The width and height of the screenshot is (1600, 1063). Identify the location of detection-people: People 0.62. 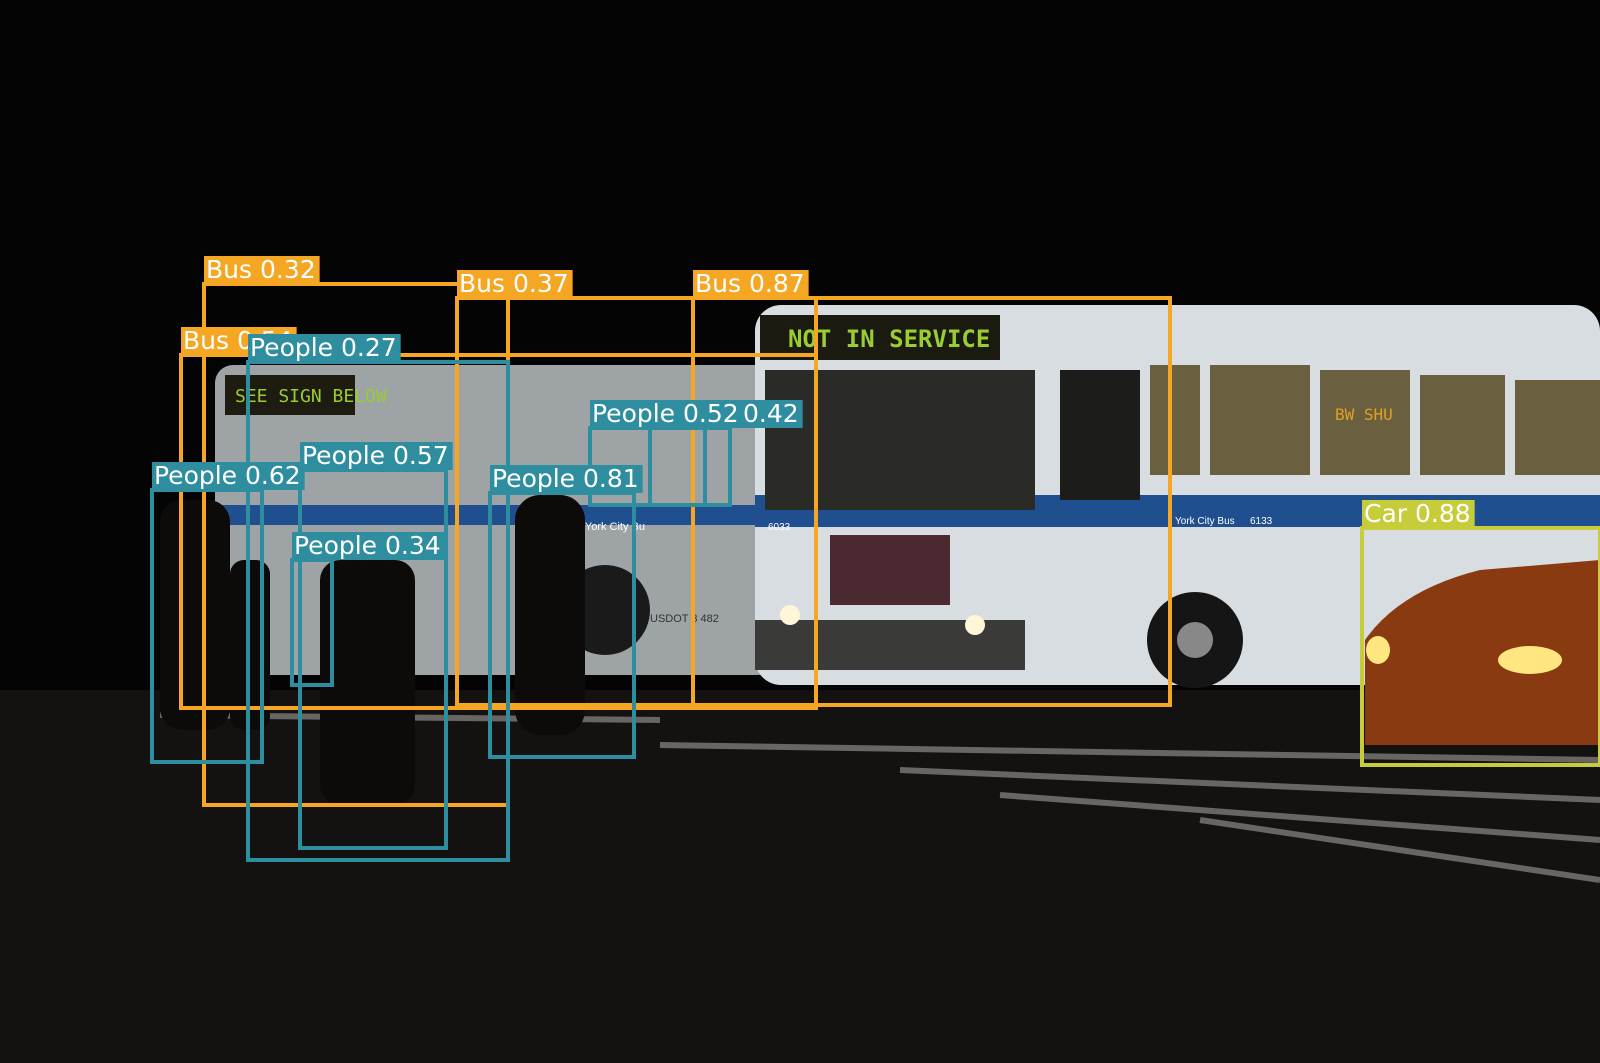
(227, 612).